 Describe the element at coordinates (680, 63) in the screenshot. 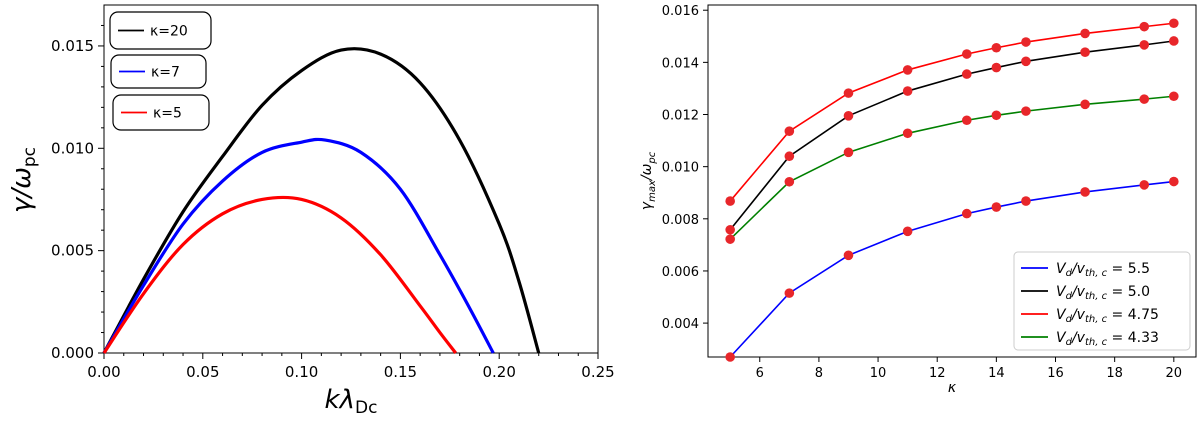

I see `right-y-tick-label: 0.014` at that location.